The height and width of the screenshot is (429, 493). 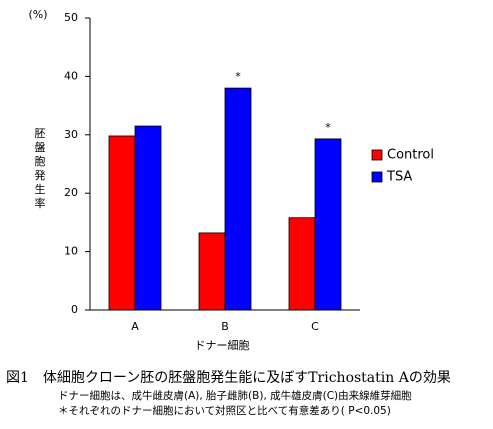 I want to click on x-tick-label: C, so click(x=315, y=326).